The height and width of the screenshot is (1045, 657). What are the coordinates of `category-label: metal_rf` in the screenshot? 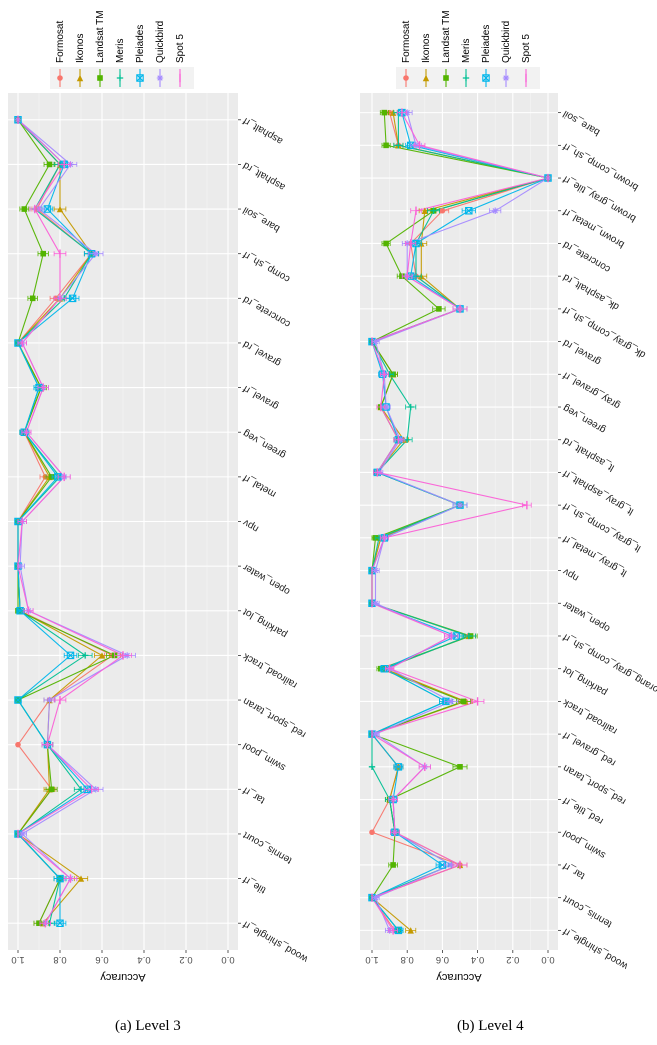 It's located at (259, 486).